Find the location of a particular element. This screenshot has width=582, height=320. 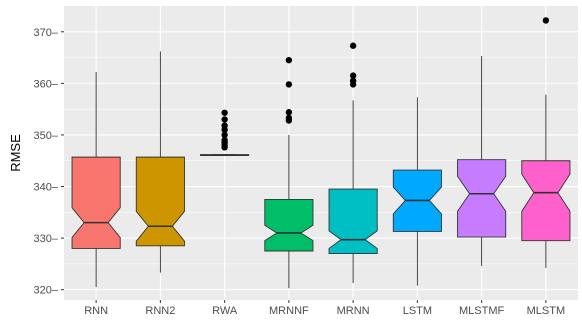

y-tick-label: 370– is located at coordinates (46, 33).